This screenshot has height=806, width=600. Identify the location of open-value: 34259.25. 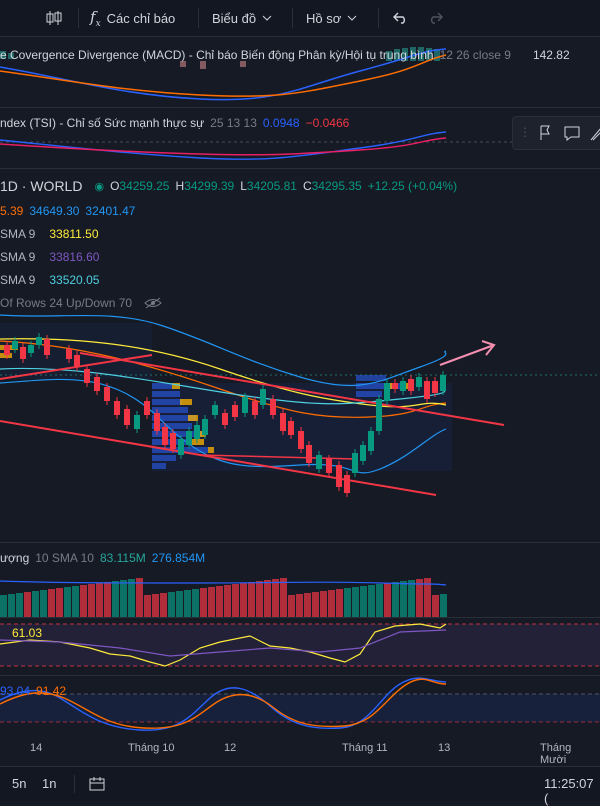
(144, 186).